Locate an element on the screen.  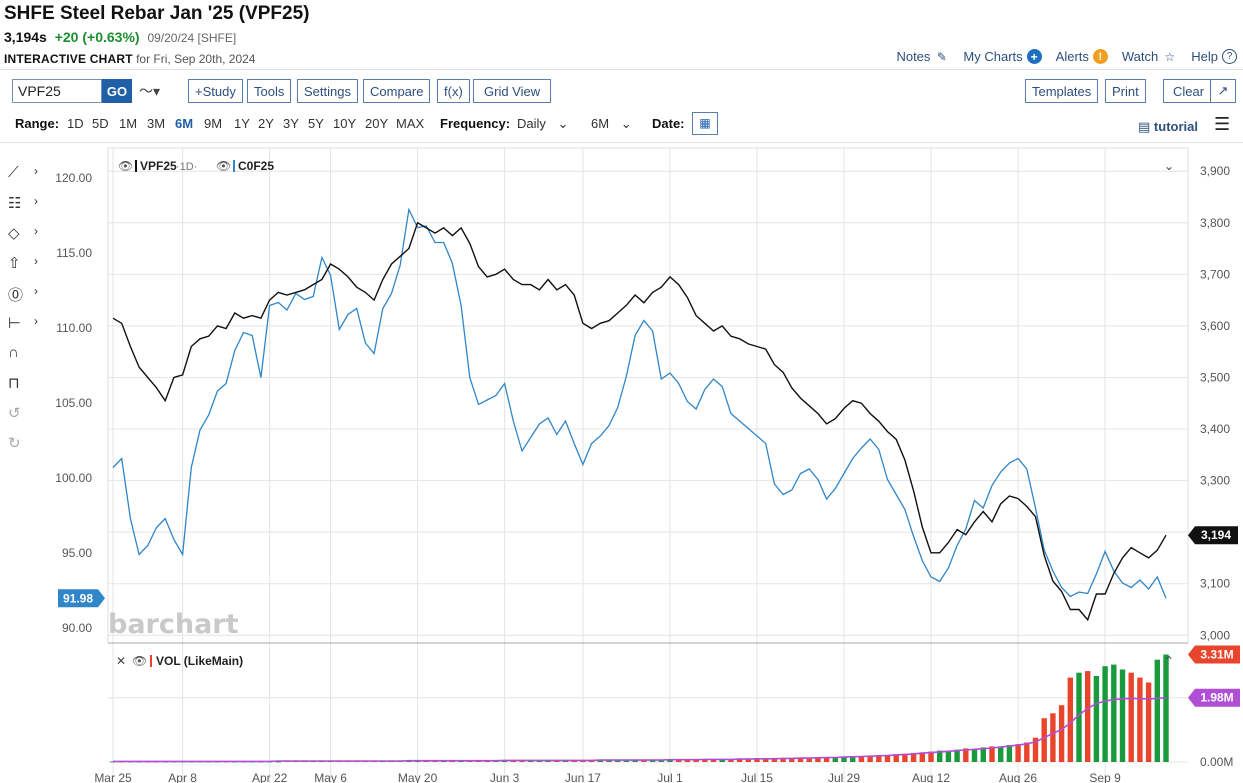
go-button: GO is located at coordinates (117, 91).